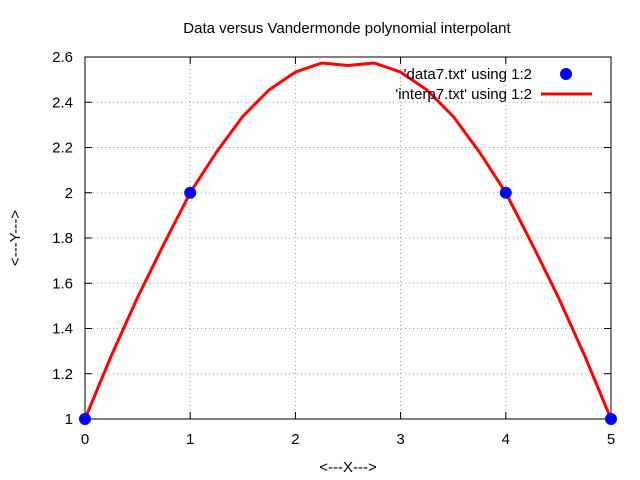  I want to click on y-tick-label: 1.2, so click(62, 374).